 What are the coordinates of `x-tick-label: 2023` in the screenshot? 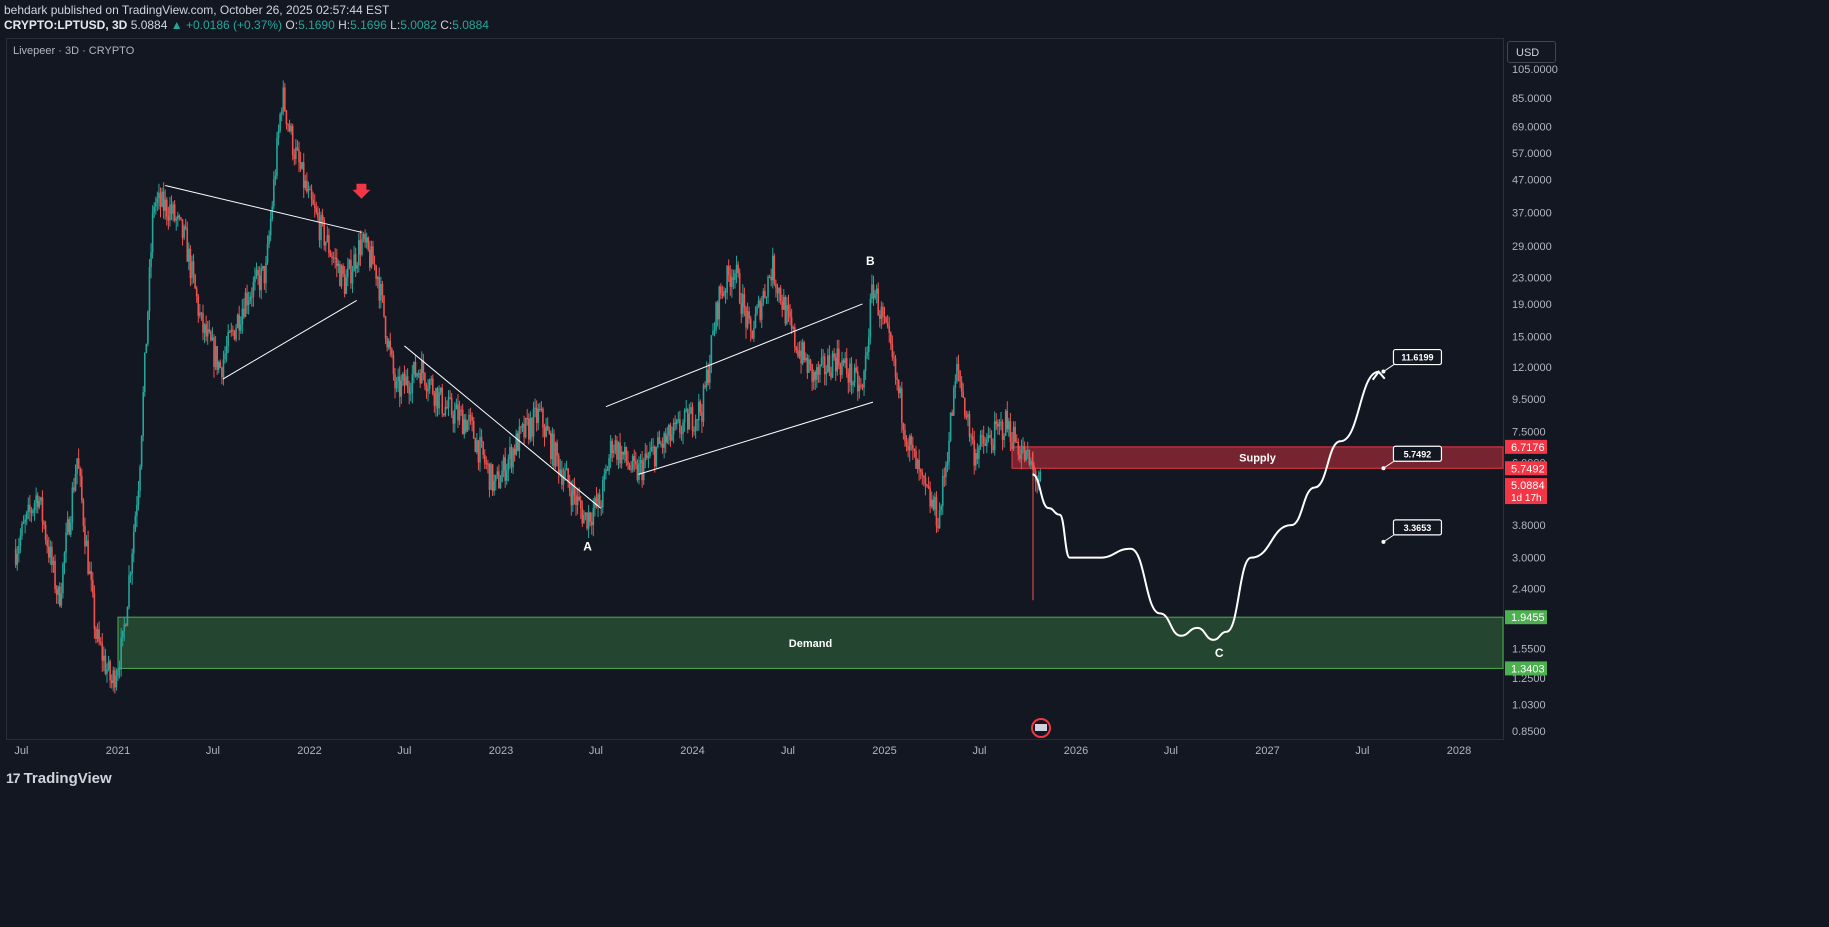 It's located at (501, 751).